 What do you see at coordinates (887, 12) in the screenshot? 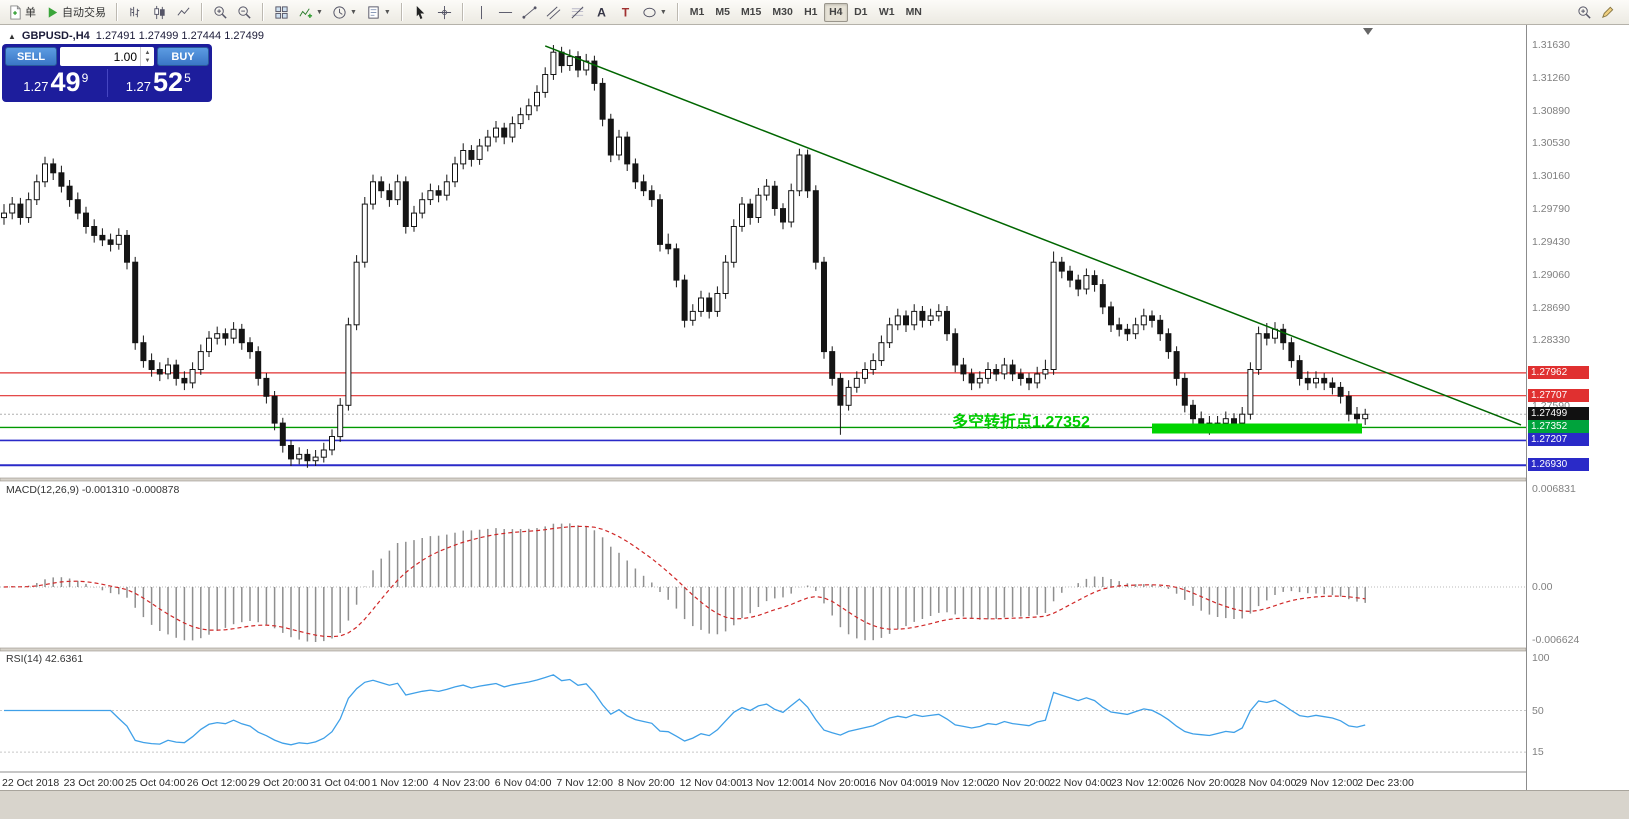
I see `timeframe-w1: W1` at bounding box center [887, 12].